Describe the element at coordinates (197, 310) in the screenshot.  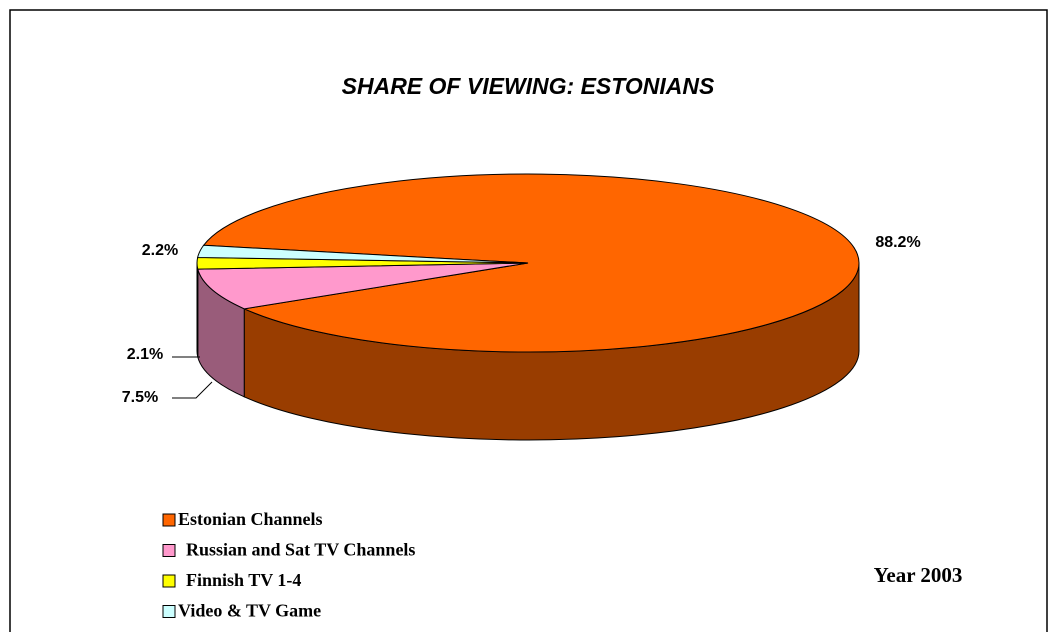
I see `slice-side` at that location.